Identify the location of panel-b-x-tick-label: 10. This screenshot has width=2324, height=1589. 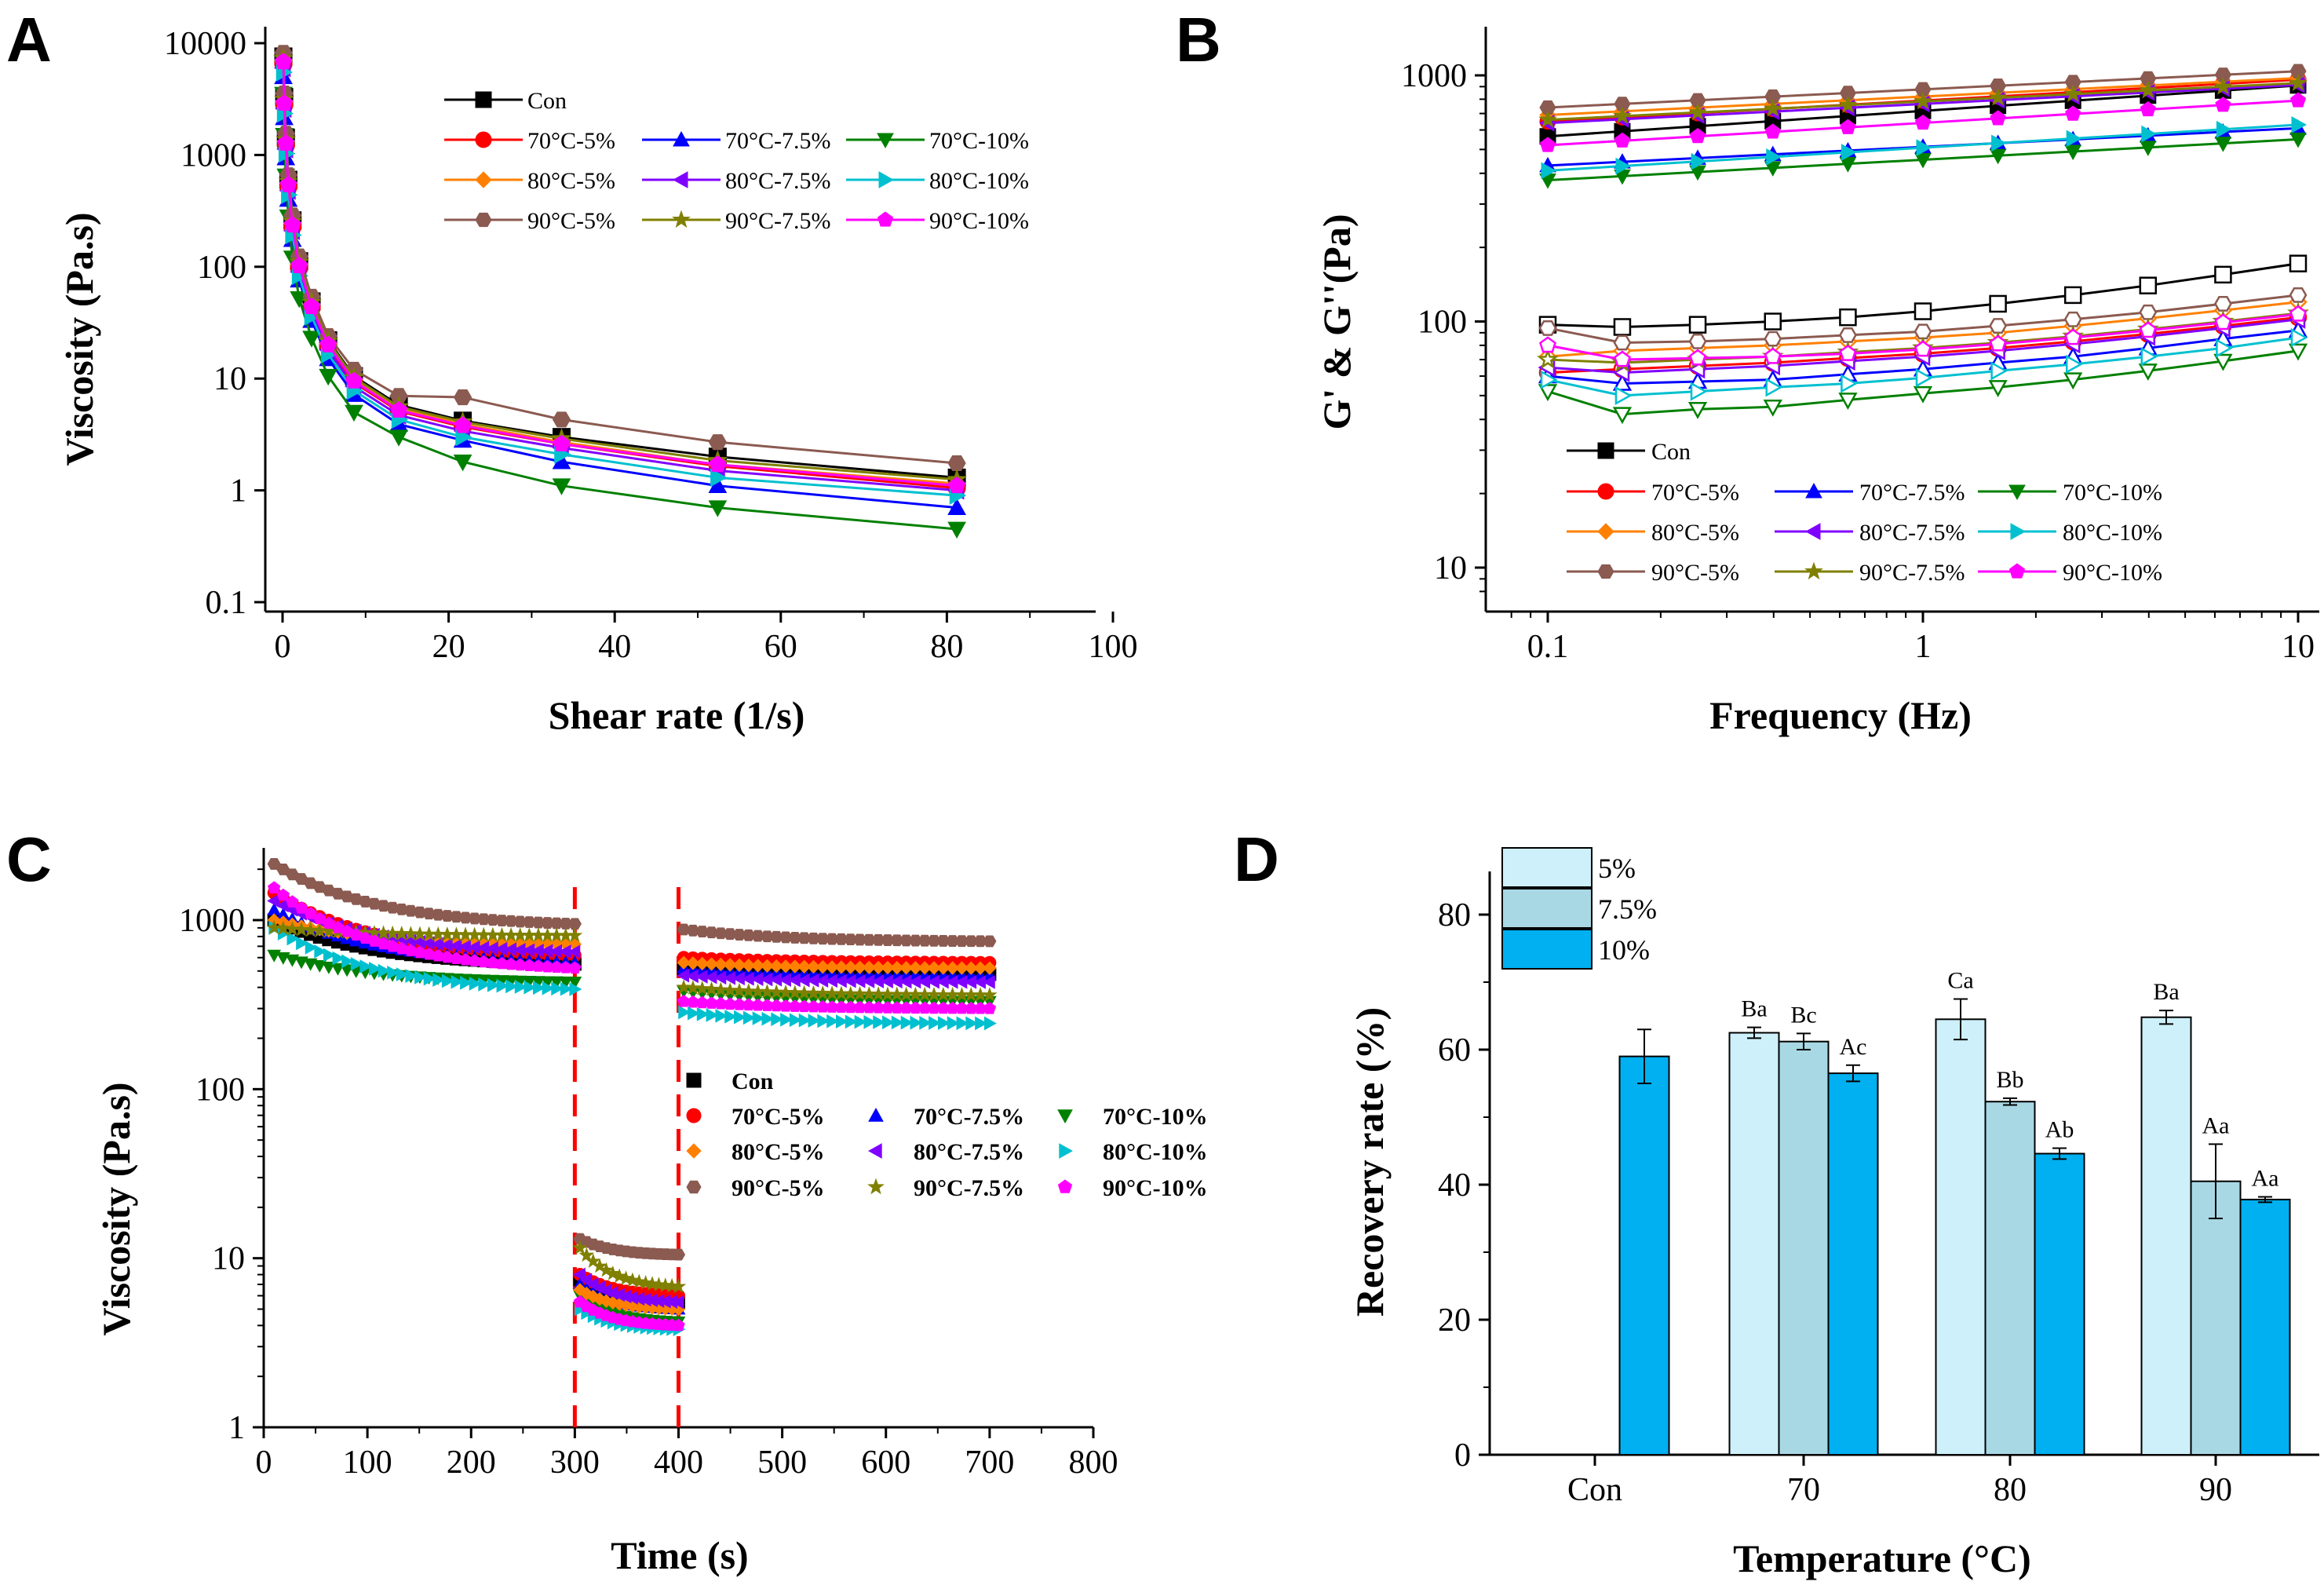
(2298, 647).